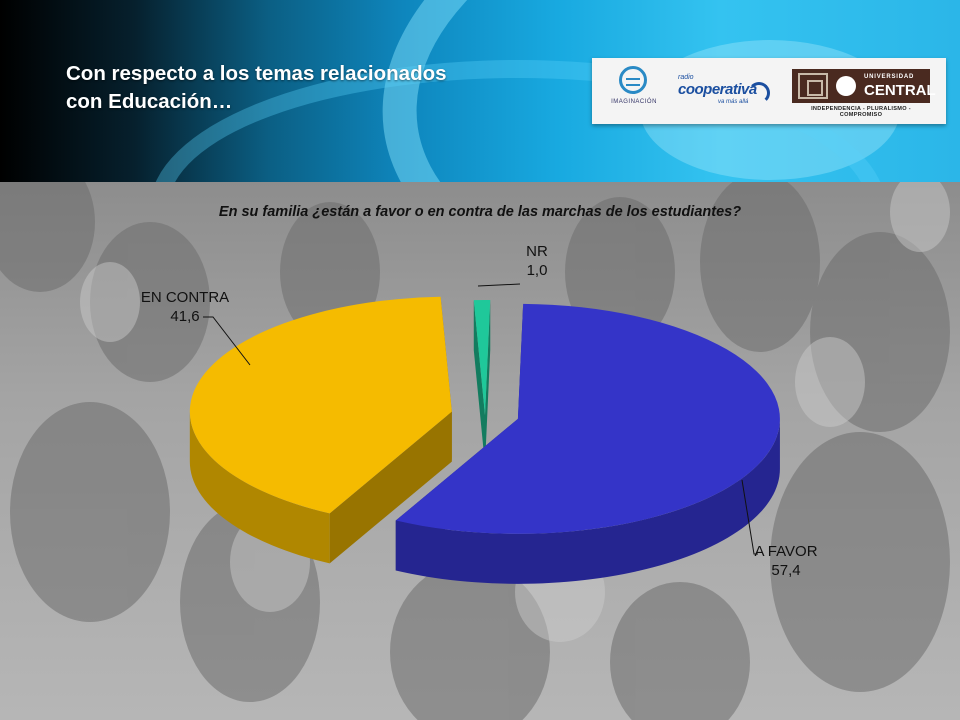  What do you see at coordinates (686, 77) in the screenshot?
I see `cooperativa-logo-prefix: radio` at bounding box center [686, 77].